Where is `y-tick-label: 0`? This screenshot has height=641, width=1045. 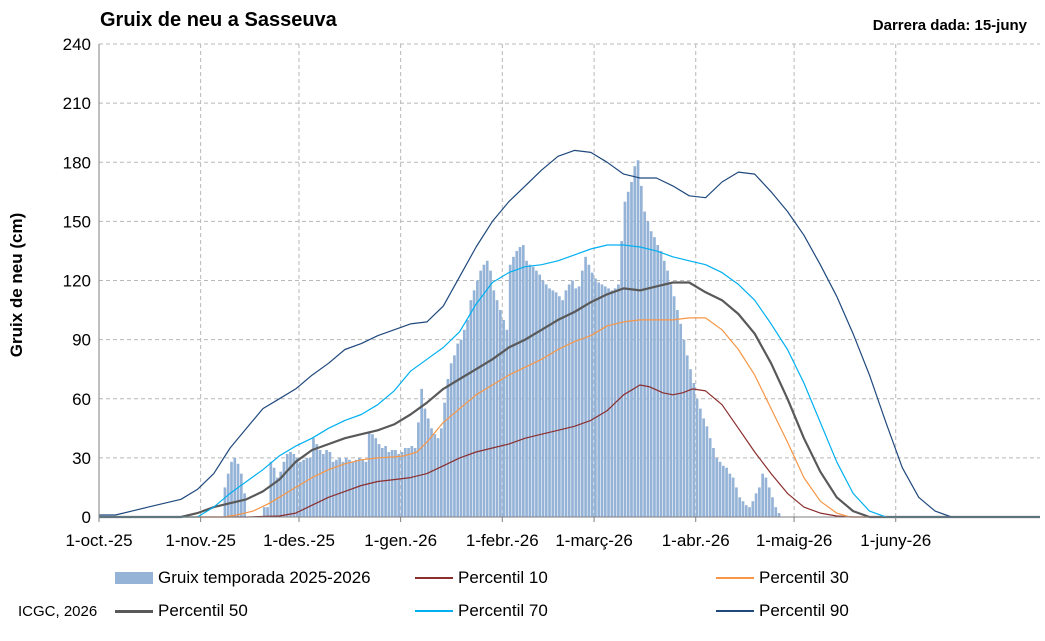
y-tick-label: 0 is located at coordinates (86, 517).